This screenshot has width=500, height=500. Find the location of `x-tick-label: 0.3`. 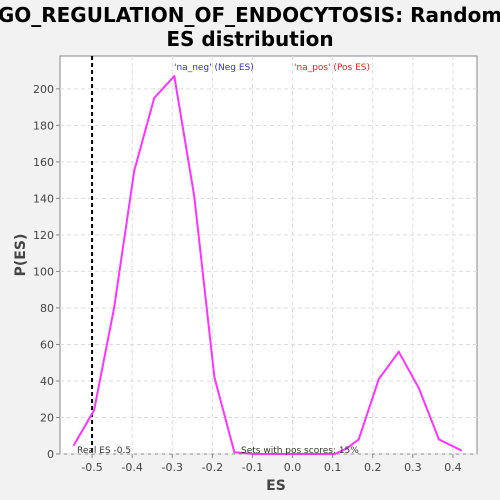

x-tick-label: 0.3 is located at coordinates (413, 467).